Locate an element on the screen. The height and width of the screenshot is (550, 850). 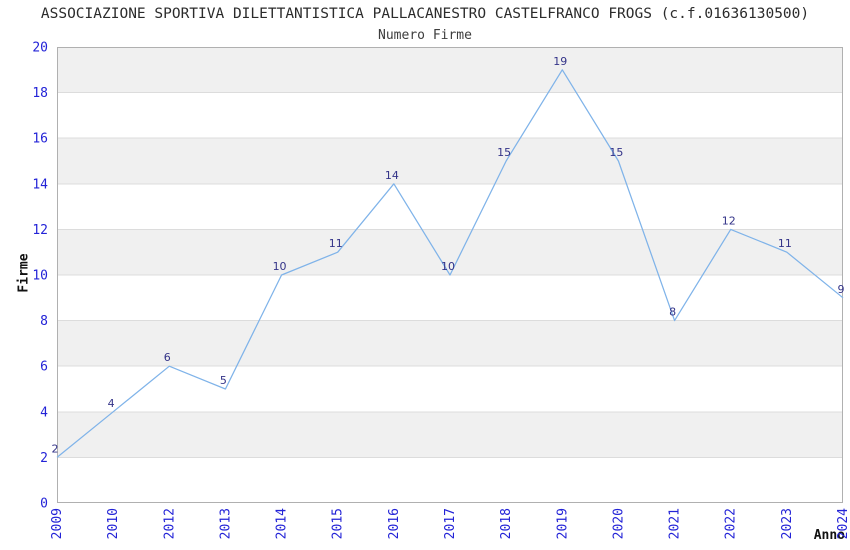
y-tick-label: 14 is located at coordinates (40, 184).